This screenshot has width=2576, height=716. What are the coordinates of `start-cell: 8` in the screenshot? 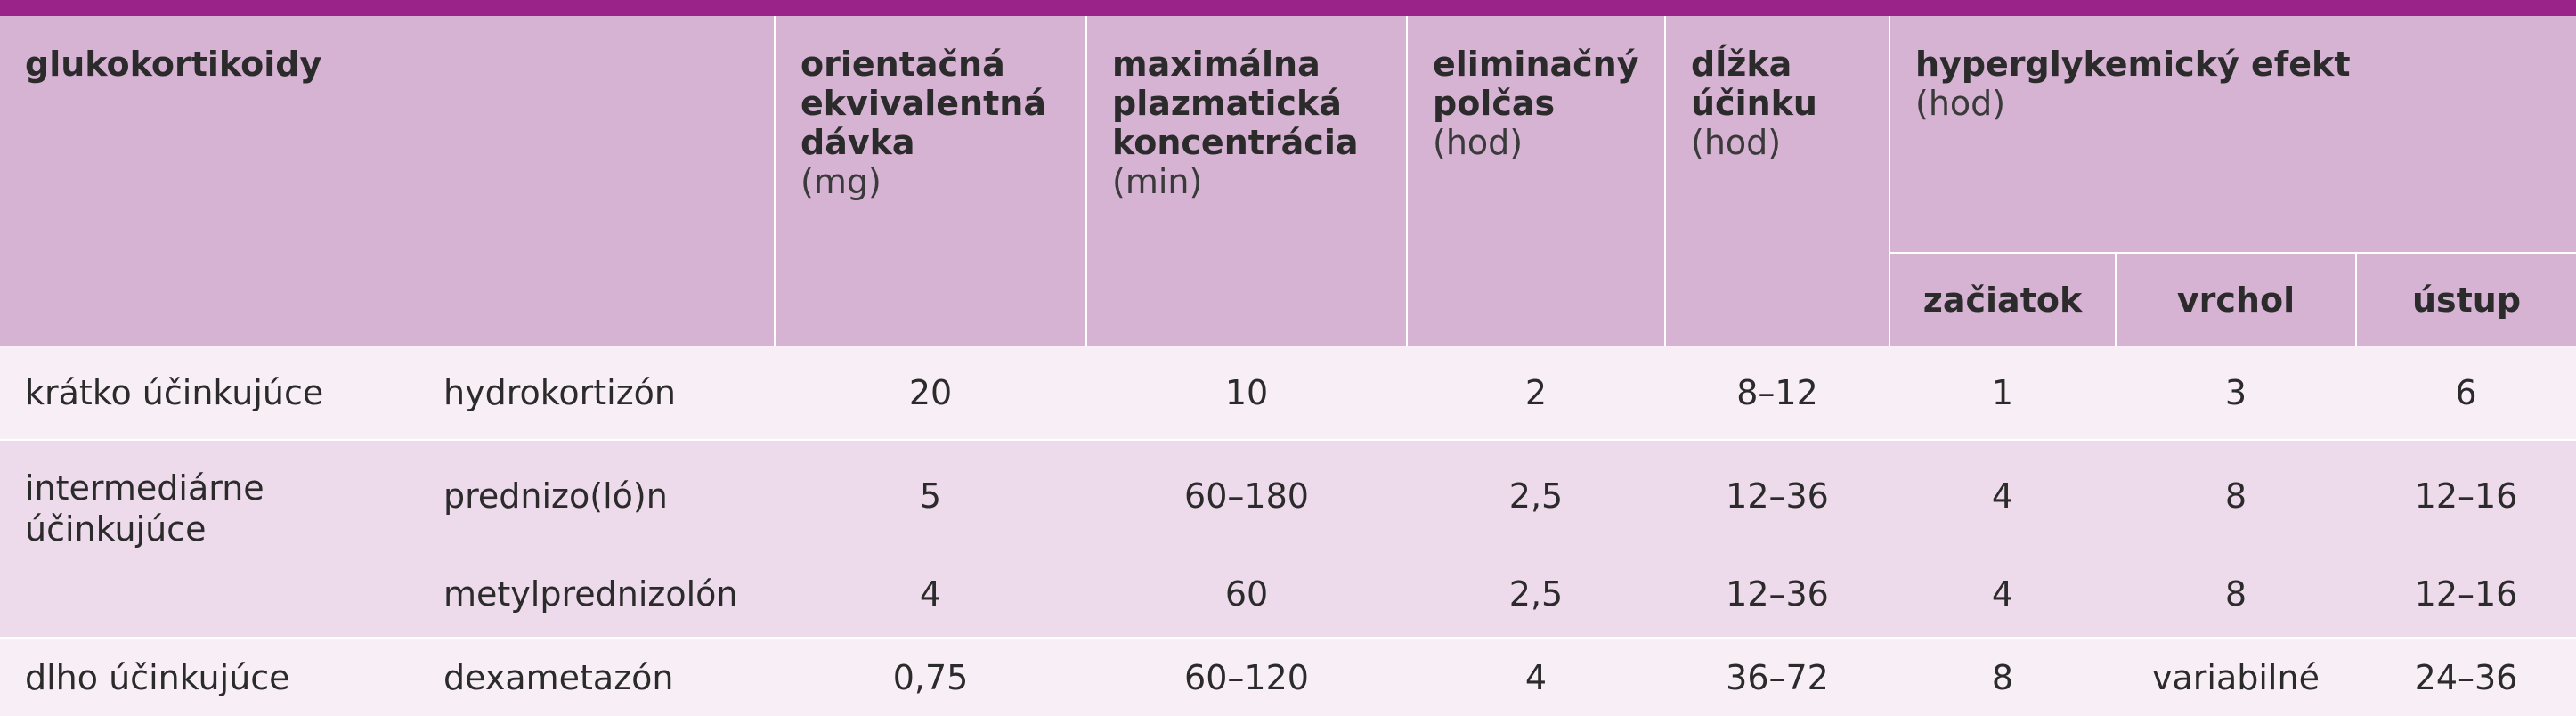 It's located at (2002, 677).